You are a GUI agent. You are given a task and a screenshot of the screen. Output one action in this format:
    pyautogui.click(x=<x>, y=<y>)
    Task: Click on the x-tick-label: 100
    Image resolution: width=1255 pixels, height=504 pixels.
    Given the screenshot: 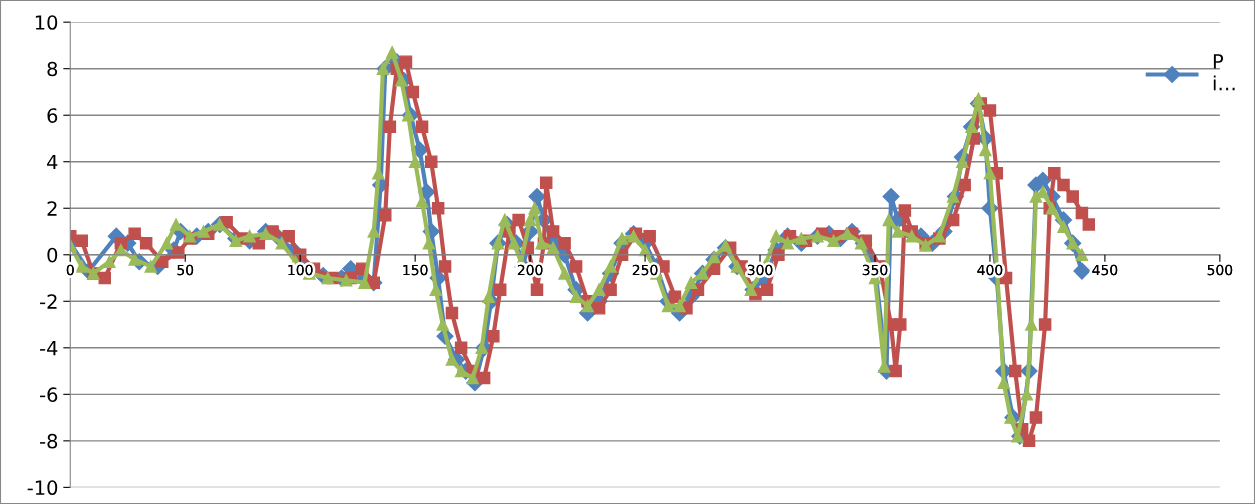 What is the action you would take?
    pyautogui.click(x=300, y=270)
    